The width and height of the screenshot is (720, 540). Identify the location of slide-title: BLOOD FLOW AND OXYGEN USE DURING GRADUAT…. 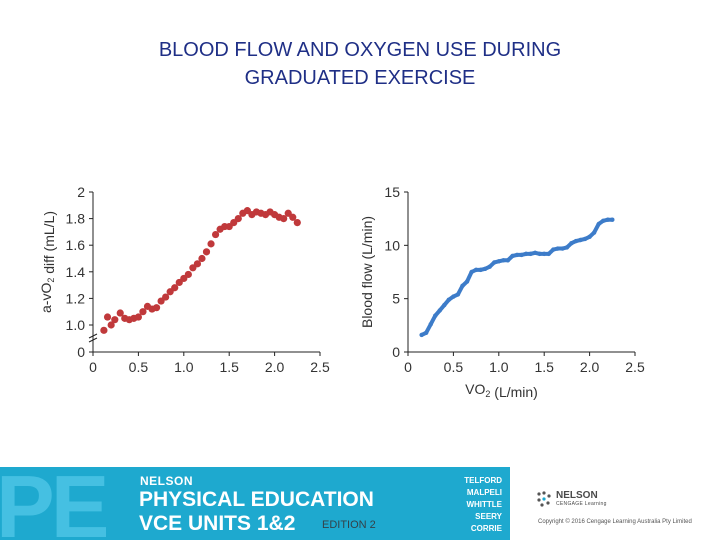
(360, 64).